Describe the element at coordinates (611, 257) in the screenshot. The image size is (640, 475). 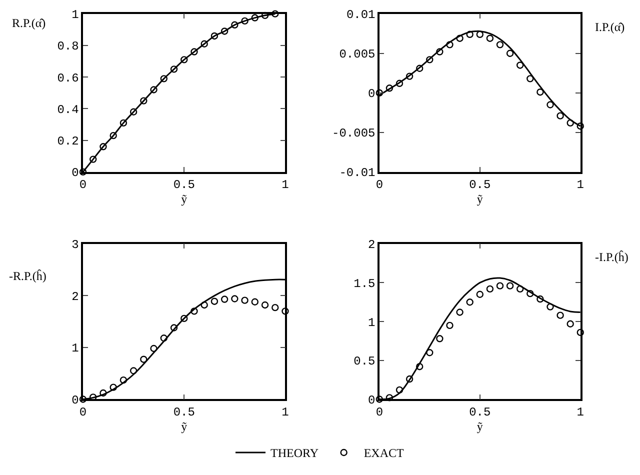
I see `y-axis-title: -I.P.(ĥ)` at that location.